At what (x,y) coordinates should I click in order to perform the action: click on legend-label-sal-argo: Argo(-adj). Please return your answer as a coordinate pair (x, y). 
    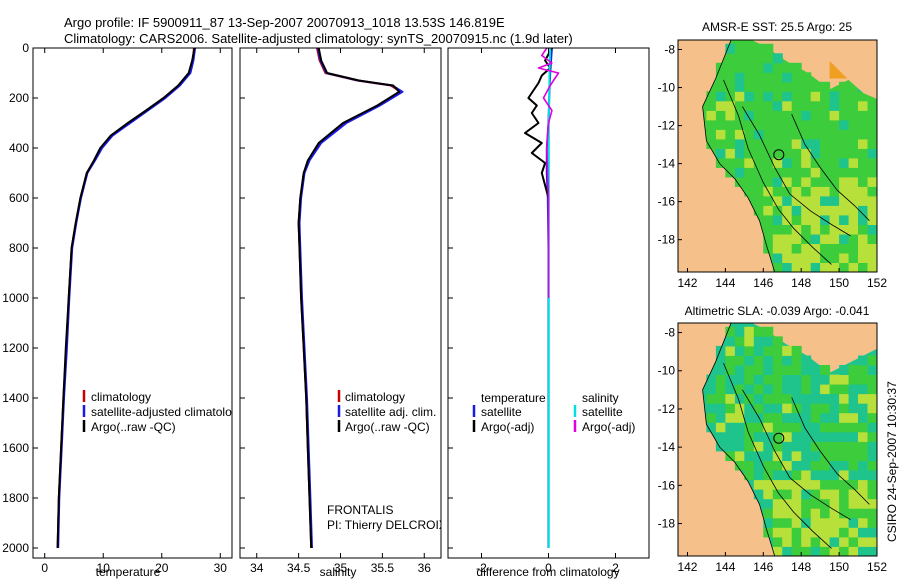
    Looking at the image, I should click on (608, 427).